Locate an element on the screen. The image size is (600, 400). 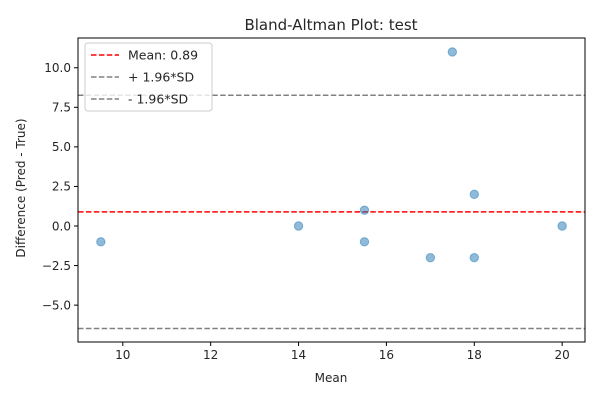
y-tick-label: 5.0 is located at coordinates (61, 147).